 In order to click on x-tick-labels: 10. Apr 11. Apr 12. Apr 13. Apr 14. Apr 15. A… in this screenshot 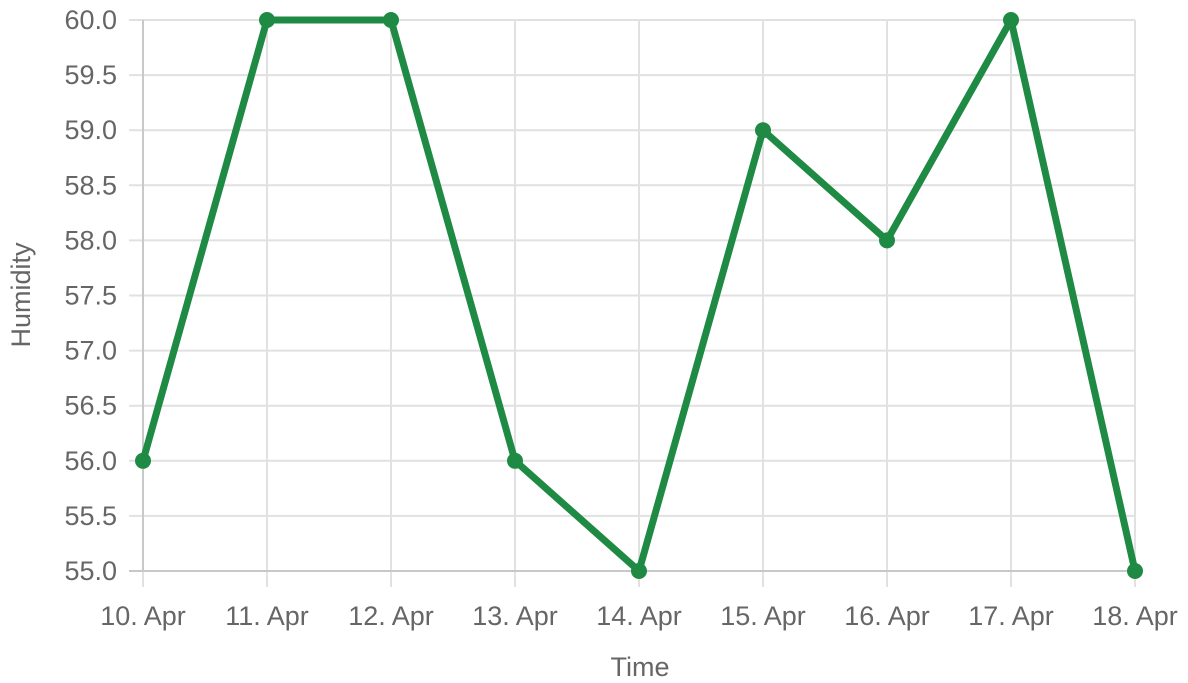, I will do `click(639, 616)`.